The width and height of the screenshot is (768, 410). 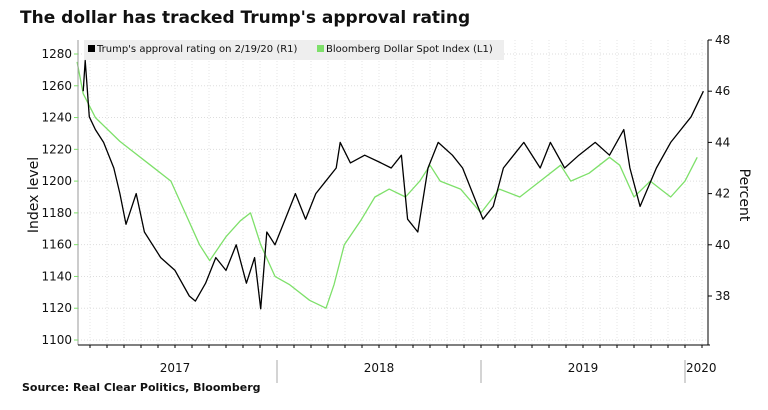 What do you see at coordinates (56, 54) in the screenshot?
I see `left-tick-label: 1280` at bounding box center [56, 54].